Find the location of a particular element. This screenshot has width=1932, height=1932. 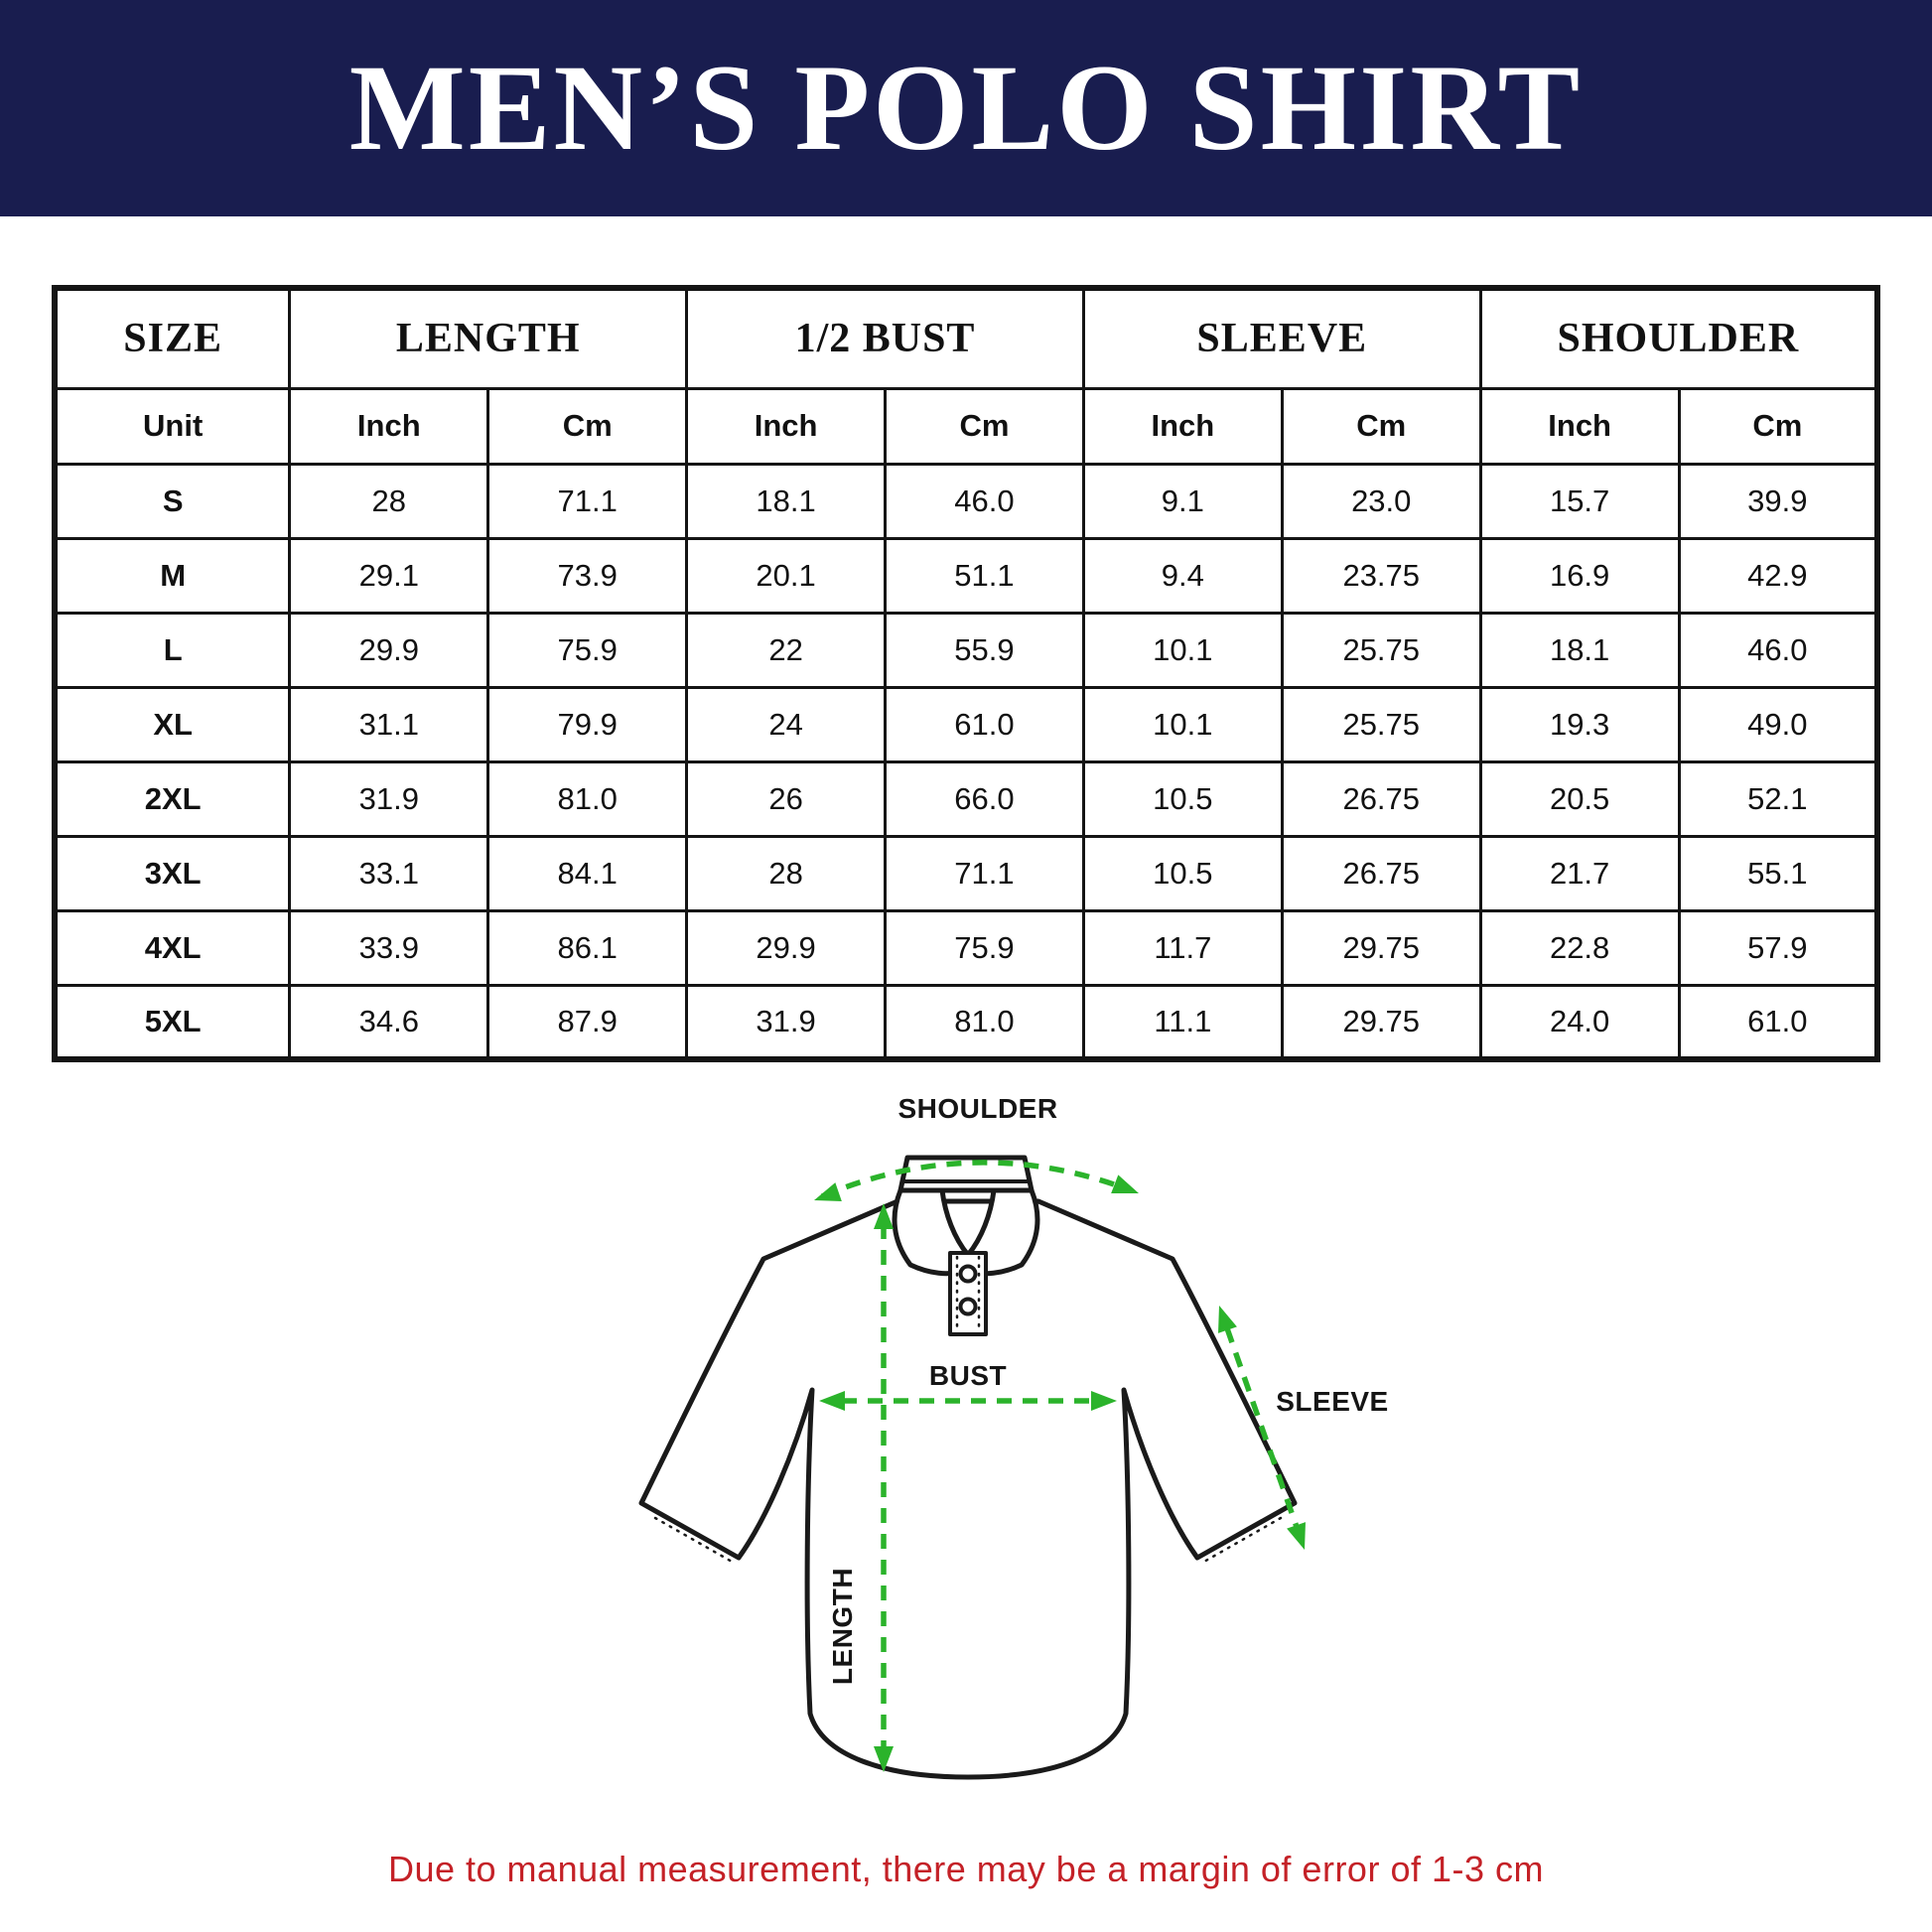

shoulder-arrowhead-right is located at coordinates (1125, 1184).